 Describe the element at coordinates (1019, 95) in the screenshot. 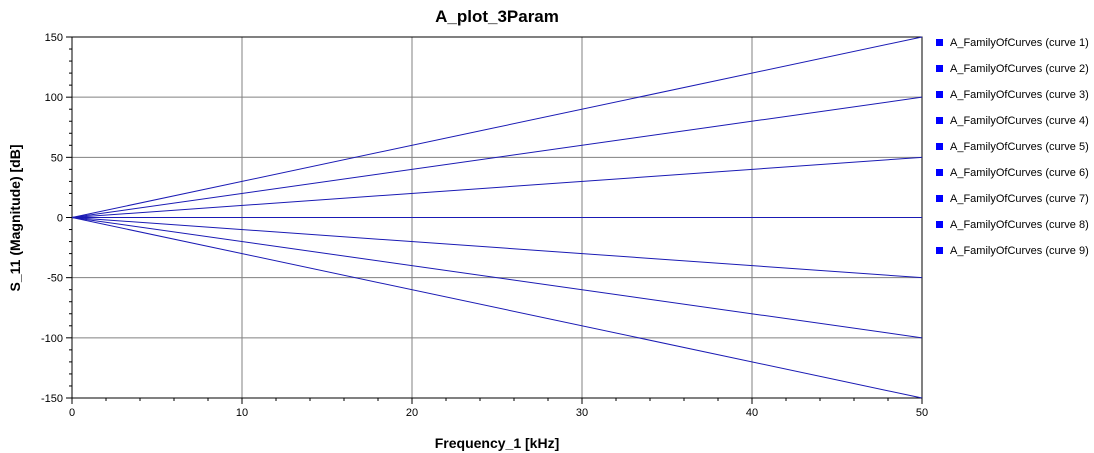

I see `legend-label: A_FamilyOfCurves (curve 3)` at that location.